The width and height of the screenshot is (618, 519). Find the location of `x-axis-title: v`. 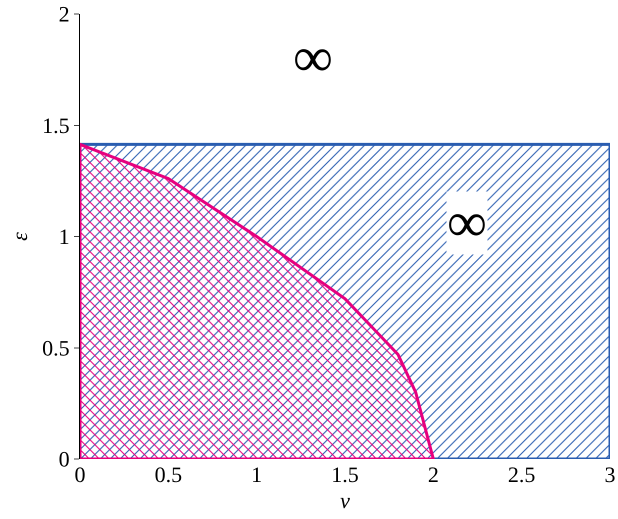

x-axis-title: v is located at coordinates (345, 500).